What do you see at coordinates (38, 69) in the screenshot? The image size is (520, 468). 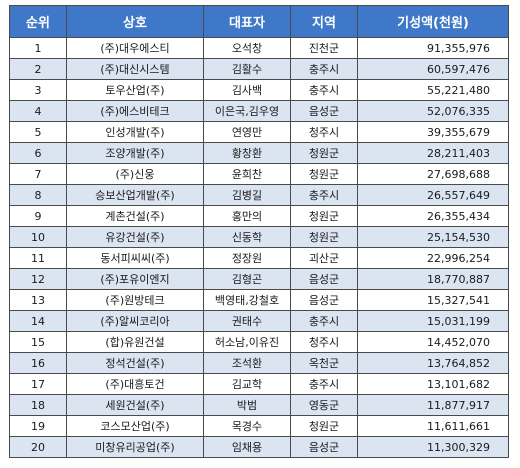 I see `cell-rank: 2` at bounding box center [38, 69].